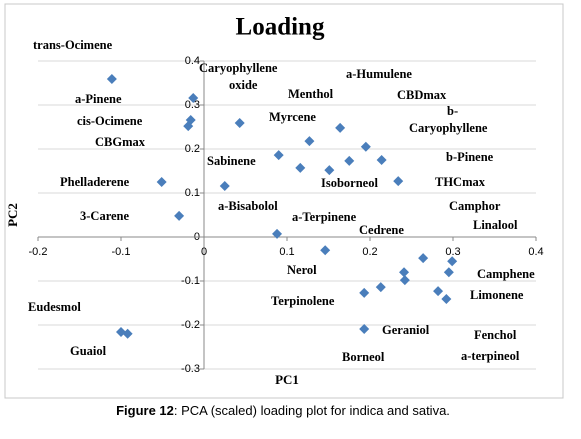  What do you see at coordinates (204, 252) in the screenshot?
I see `x-tick-label: 0` at bounding box center [204, 252].